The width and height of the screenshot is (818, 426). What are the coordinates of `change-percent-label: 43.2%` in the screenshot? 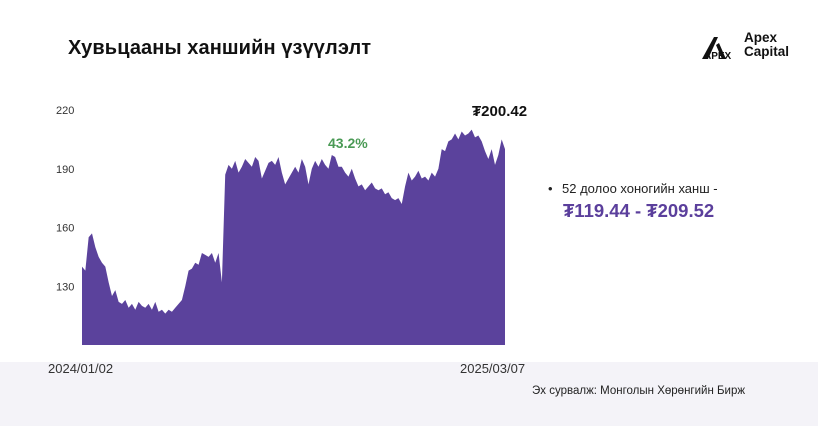 It's located at (348, 143).